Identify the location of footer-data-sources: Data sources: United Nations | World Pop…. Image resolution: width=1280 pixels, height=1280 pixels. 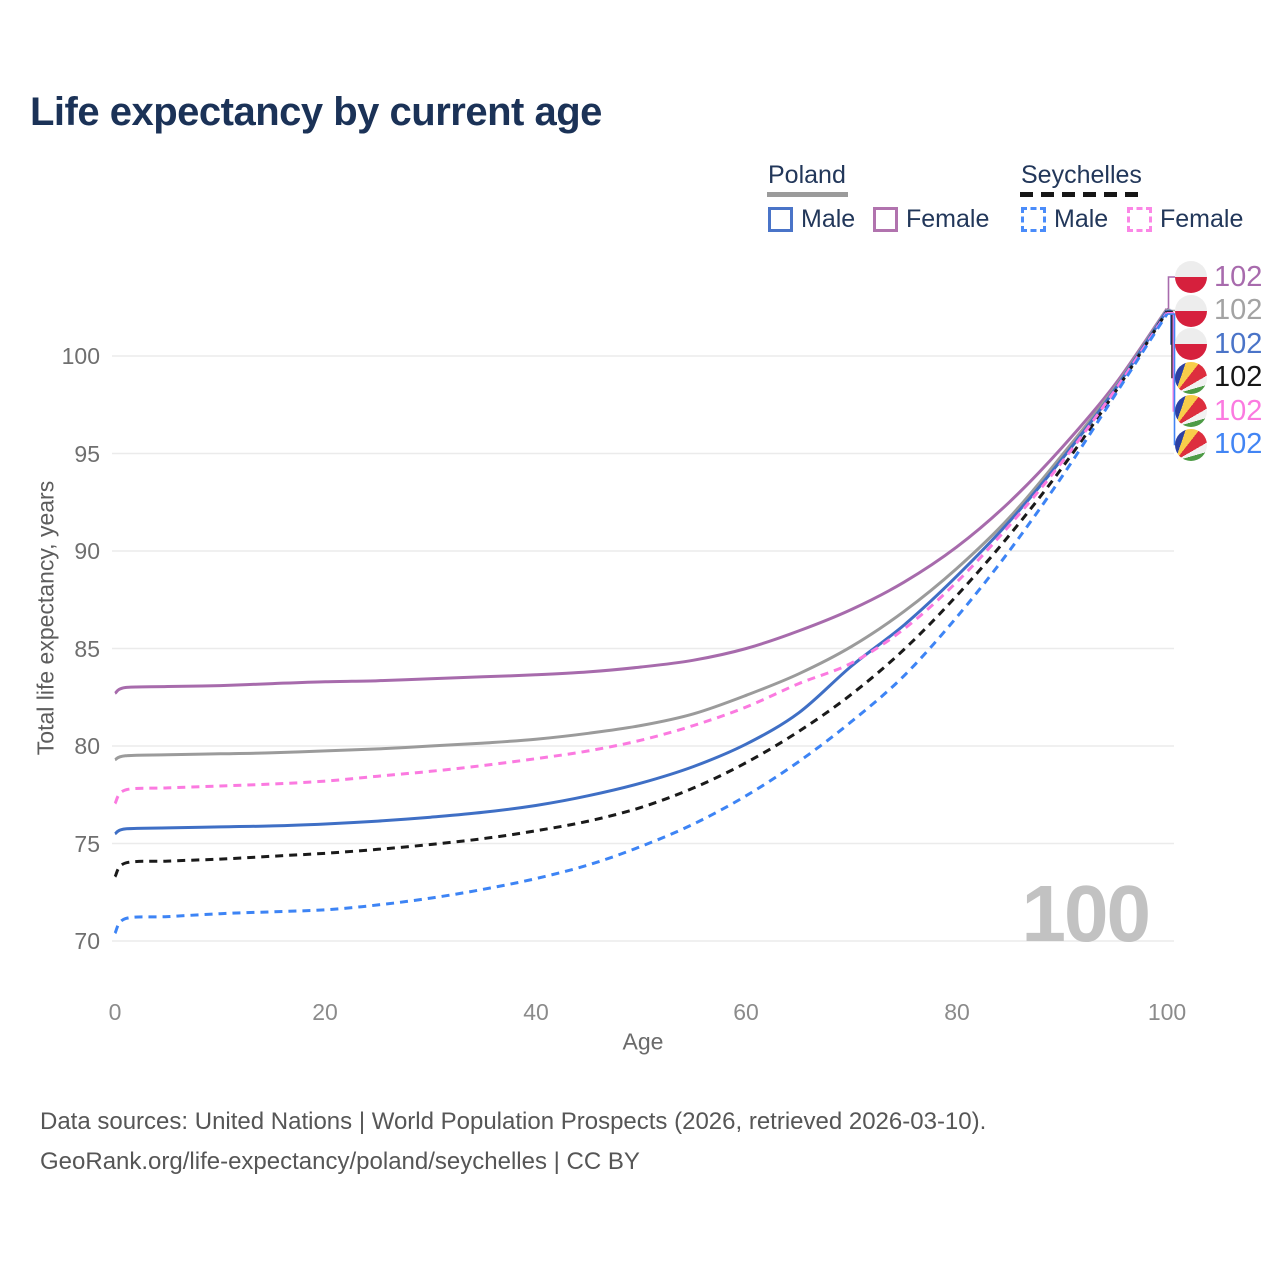
(513, 1121).